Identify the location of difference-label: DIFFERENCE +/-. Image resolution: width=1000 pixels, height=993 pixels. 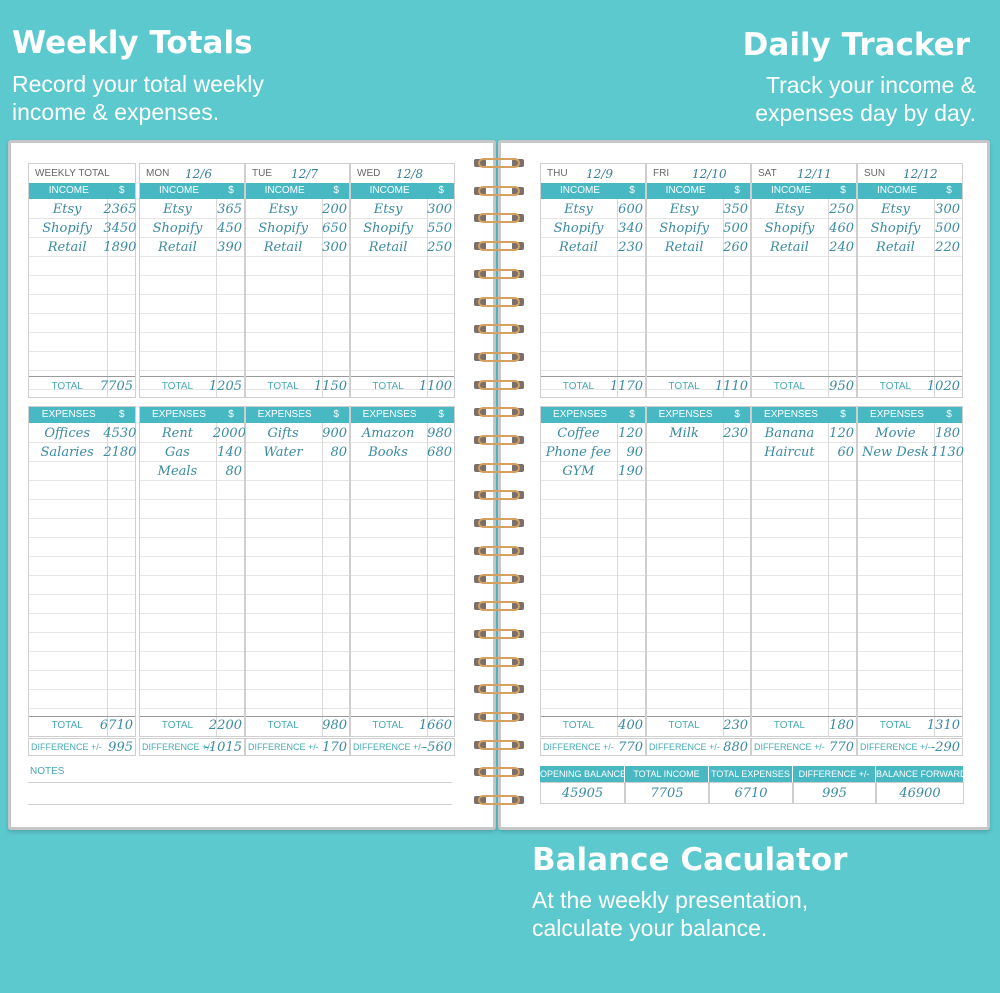
(66, 747).